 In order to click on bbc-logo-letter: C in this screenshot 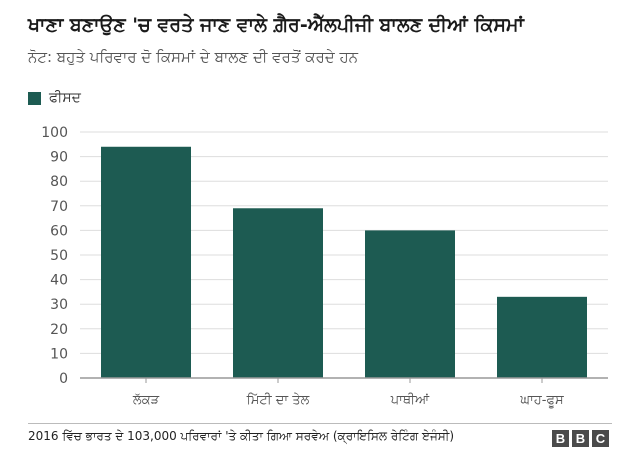, I will do `click(600, 438)`.